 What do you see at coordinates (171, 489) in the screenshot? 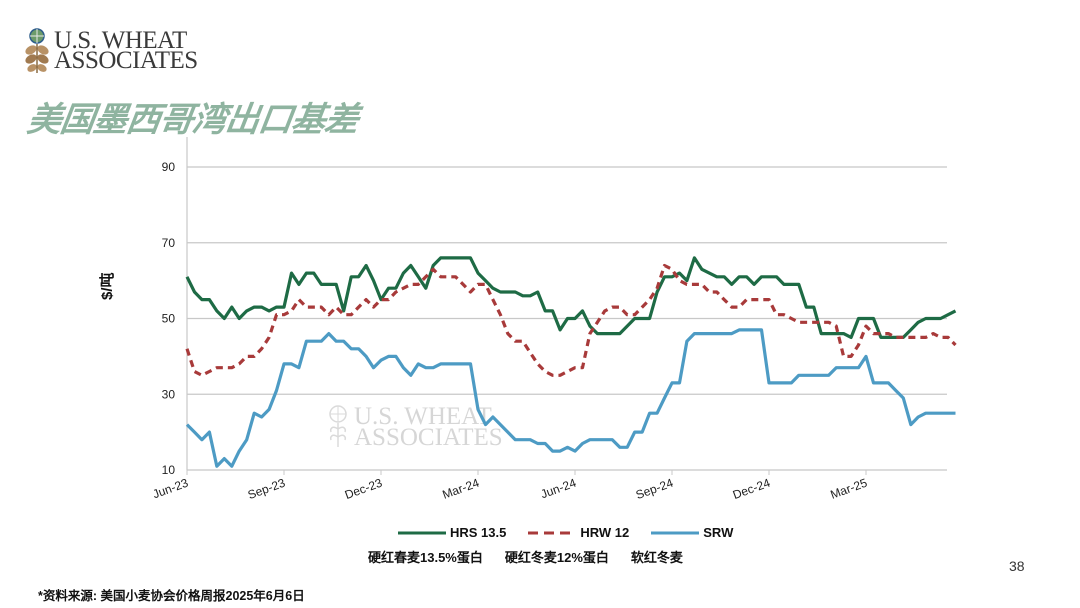
I see `x-tick-label: Jun-23` at bounding box center [171, 489].